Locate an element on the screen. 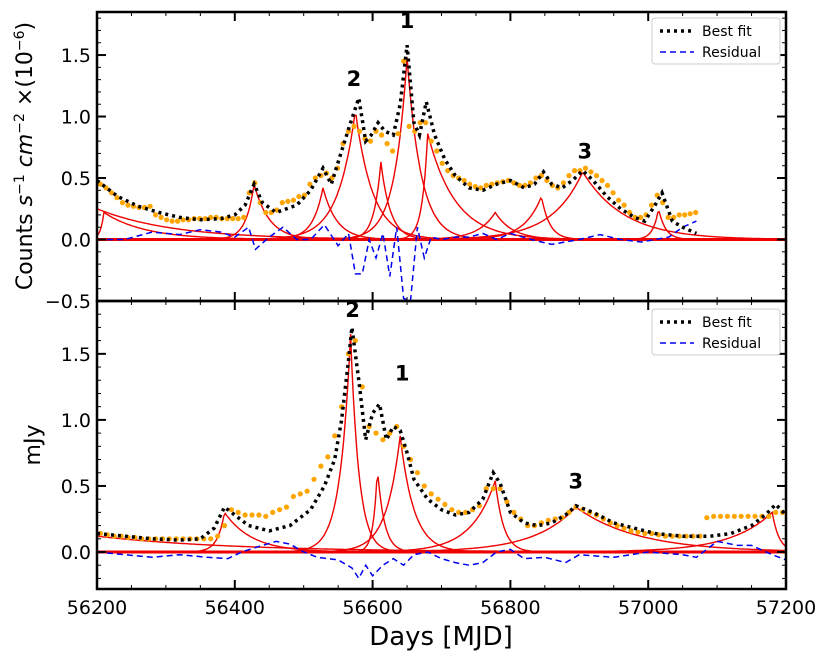  top-flare-label-2: 2 is located at coordinates (354, 79).